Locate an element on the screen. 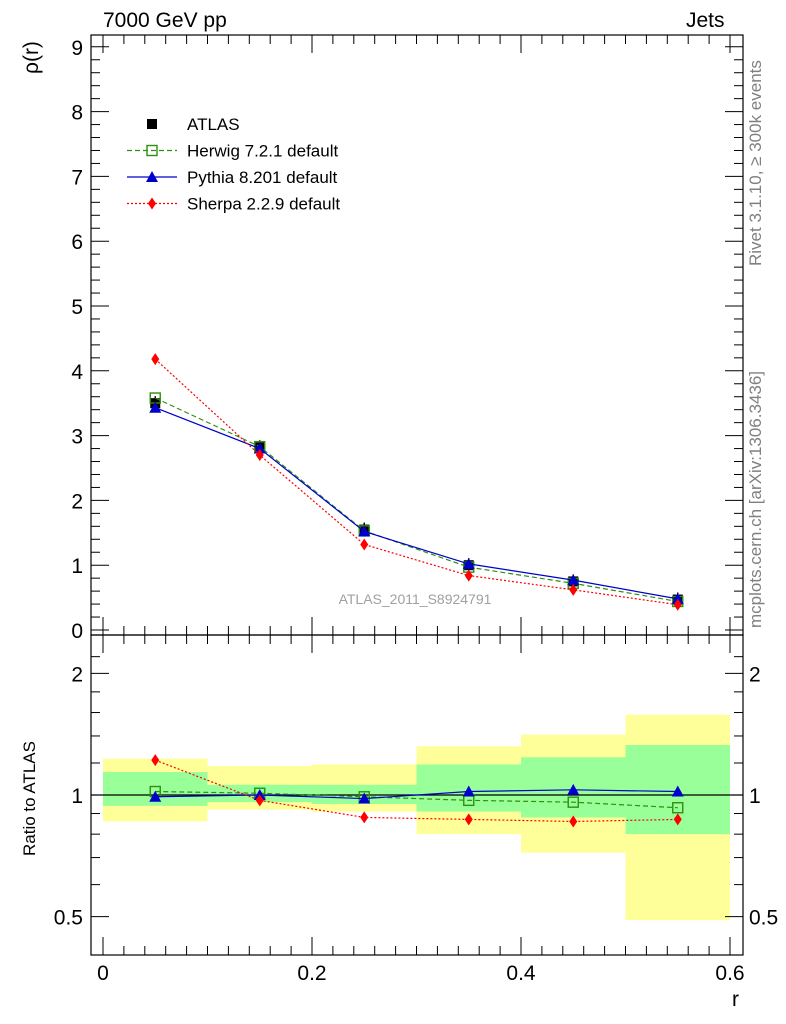 This screenshot has width=786, height=1024. main-ytick-label-1: 1 is located at coordinates (77, 566).